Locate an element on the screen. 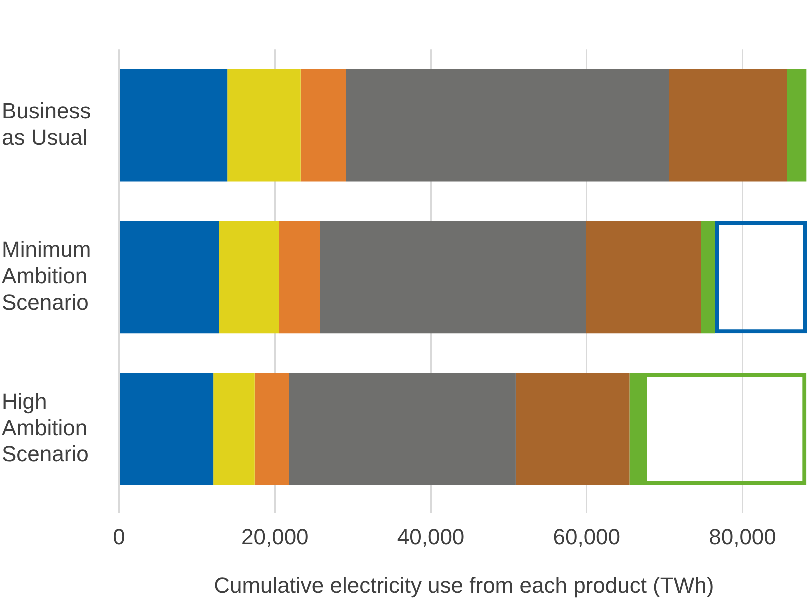  x-tick-label: 20,000 is located at coordinates (275, 537).